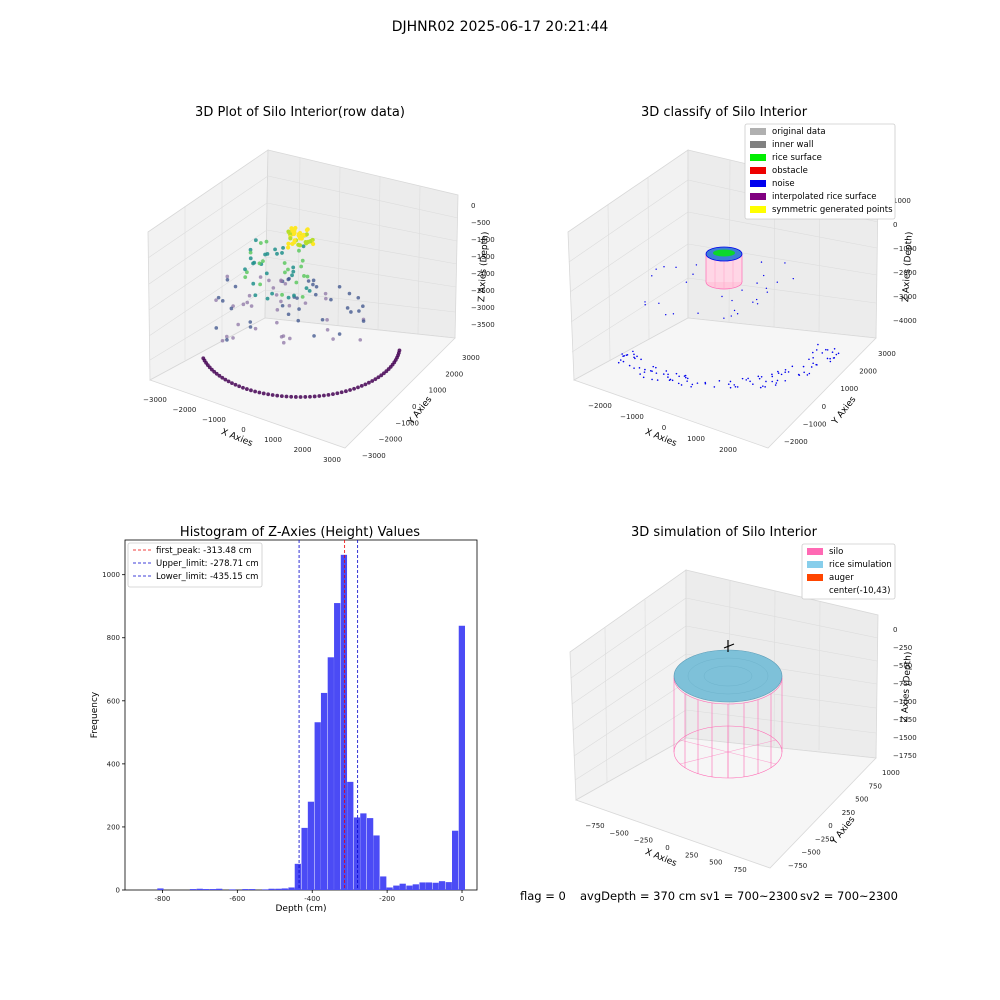  I want to click on sim-z-tick: 0, so click(895, 630).